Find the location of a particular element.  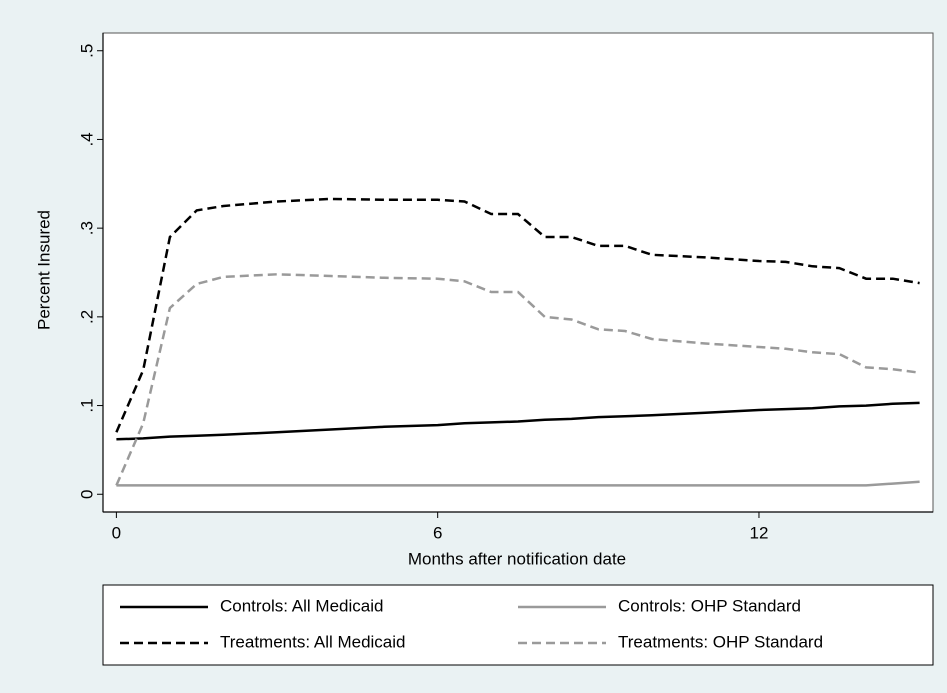

legend-label: Treatments: All Medicaid is located at coordinates (313, 641).